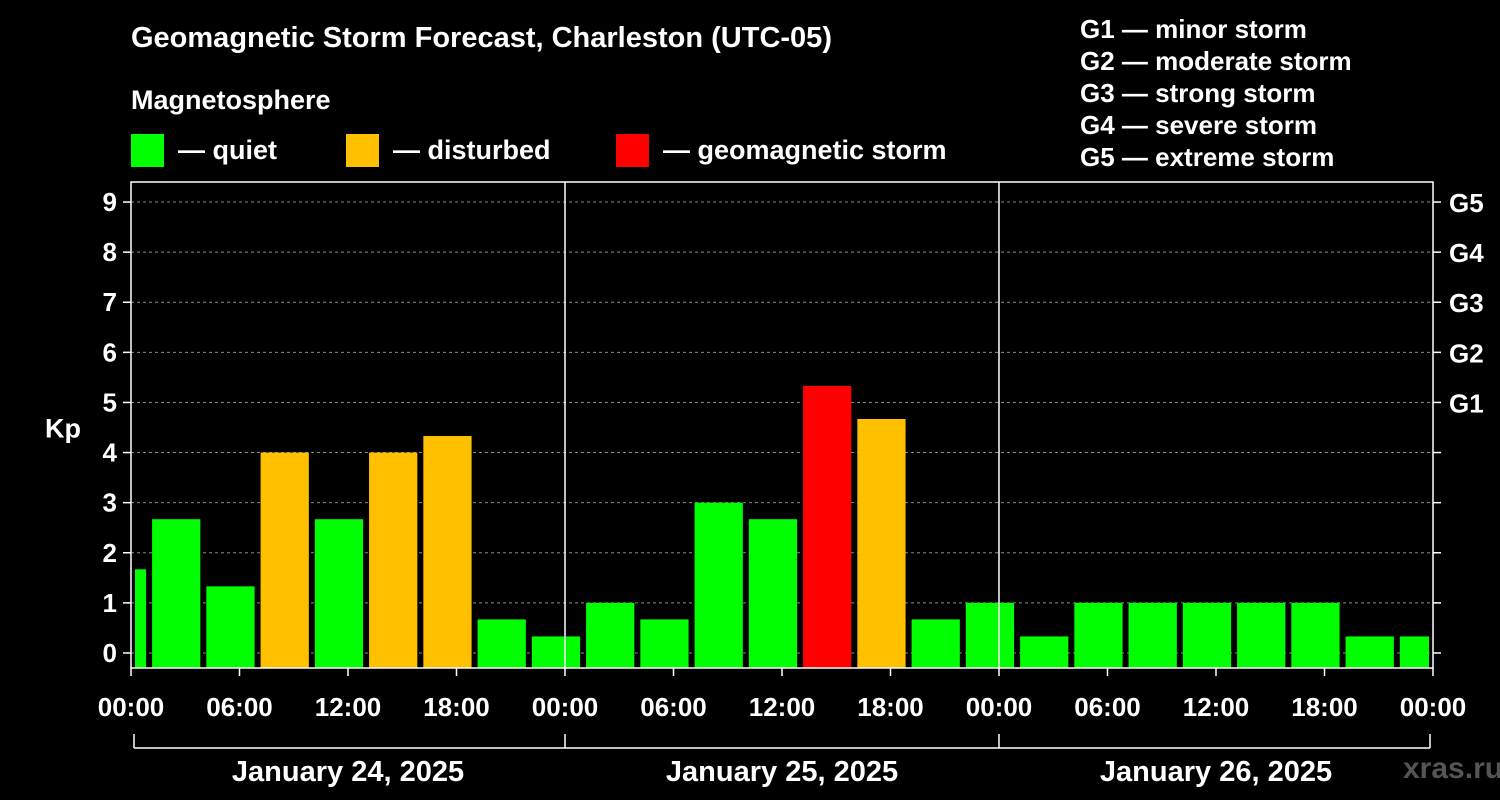 The height and width of the screenshot is (800, 1500). I want to click on y-tick-label: 5, so click(110, 402).